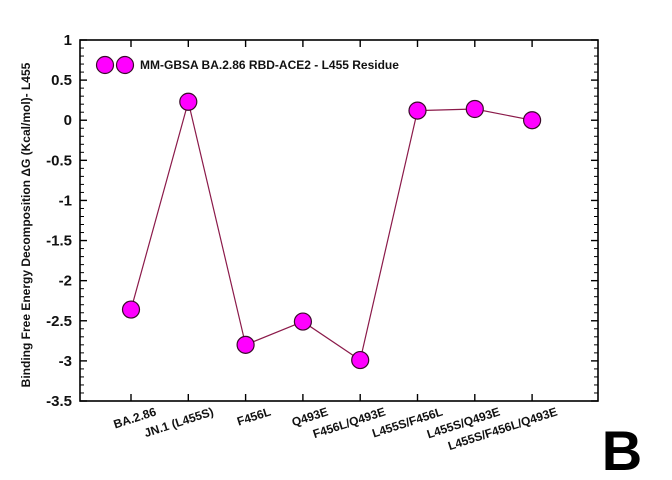  Describe the element at coordinates (59, 241) in the screenshot. I see `y-tick-label: -1.5` at that location.